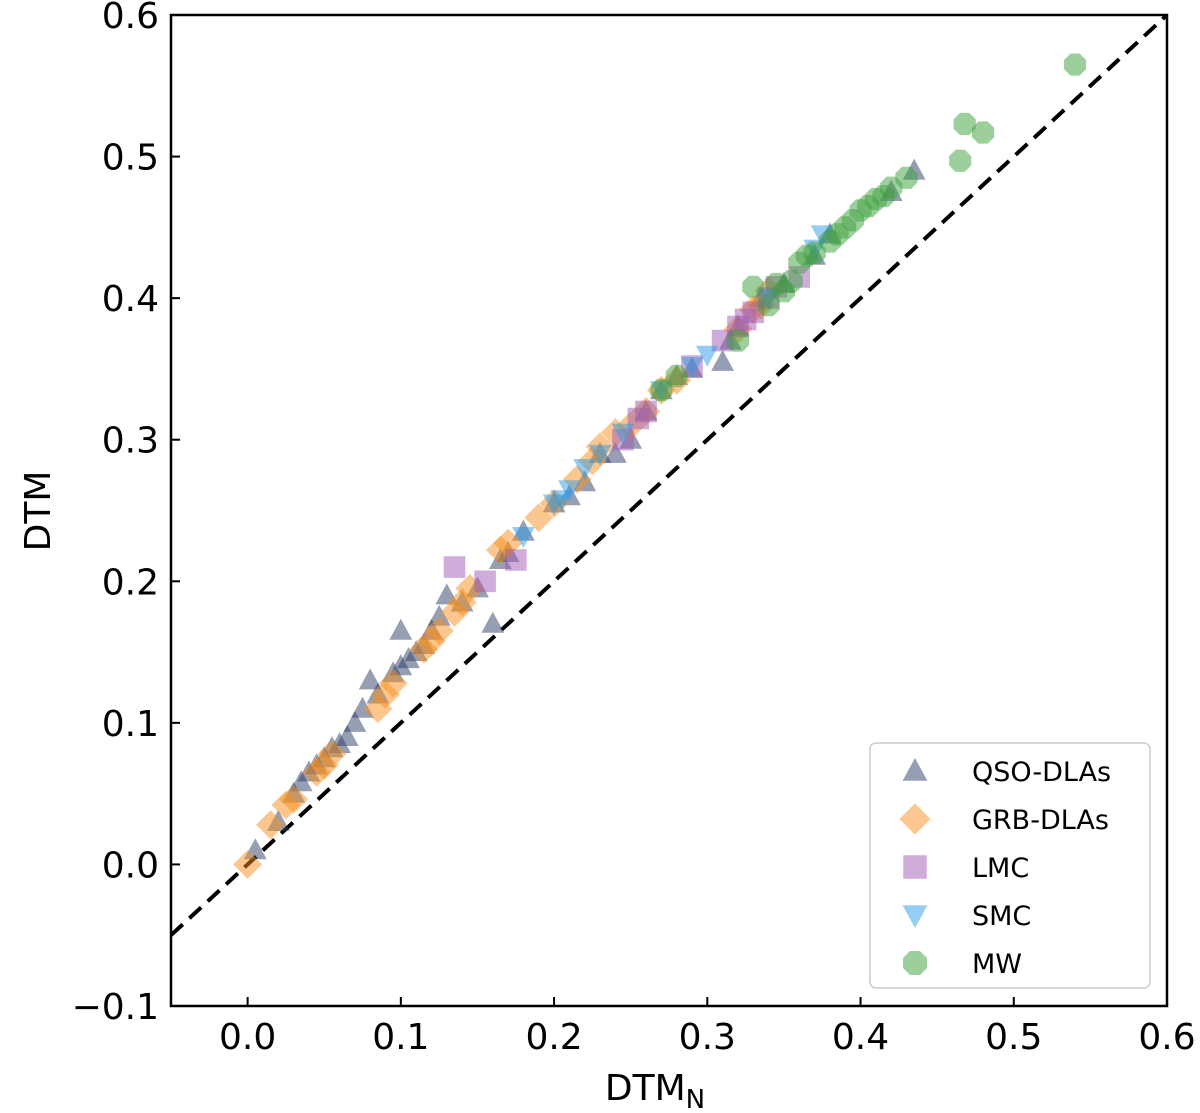 This screenshot has width=1200, height=1113. What do you see at coordinates (130, 158) in the screenshot?
I see `y-tick-label: 0.5` at bounding box center [130, 158].